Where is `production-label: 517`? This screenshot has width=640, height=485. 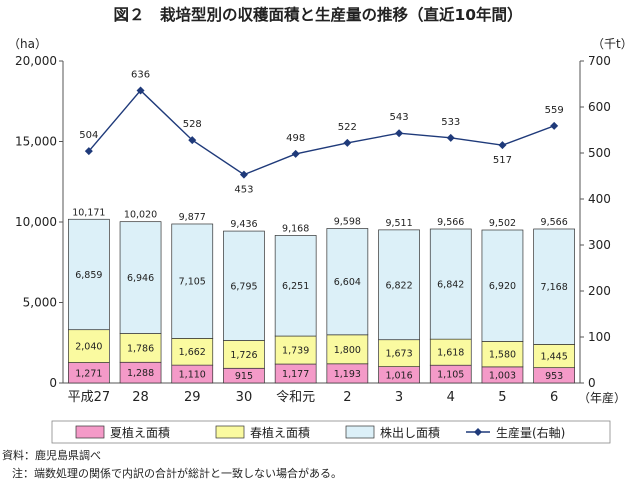 production-label: 517 is located at coordinates (502, 160).